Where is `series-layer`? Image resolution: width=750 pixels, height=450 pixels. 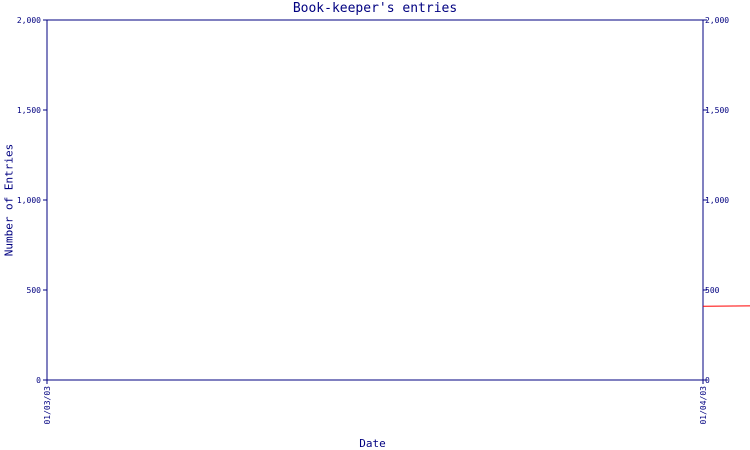 series-layer is located at coordinates (726, 306).